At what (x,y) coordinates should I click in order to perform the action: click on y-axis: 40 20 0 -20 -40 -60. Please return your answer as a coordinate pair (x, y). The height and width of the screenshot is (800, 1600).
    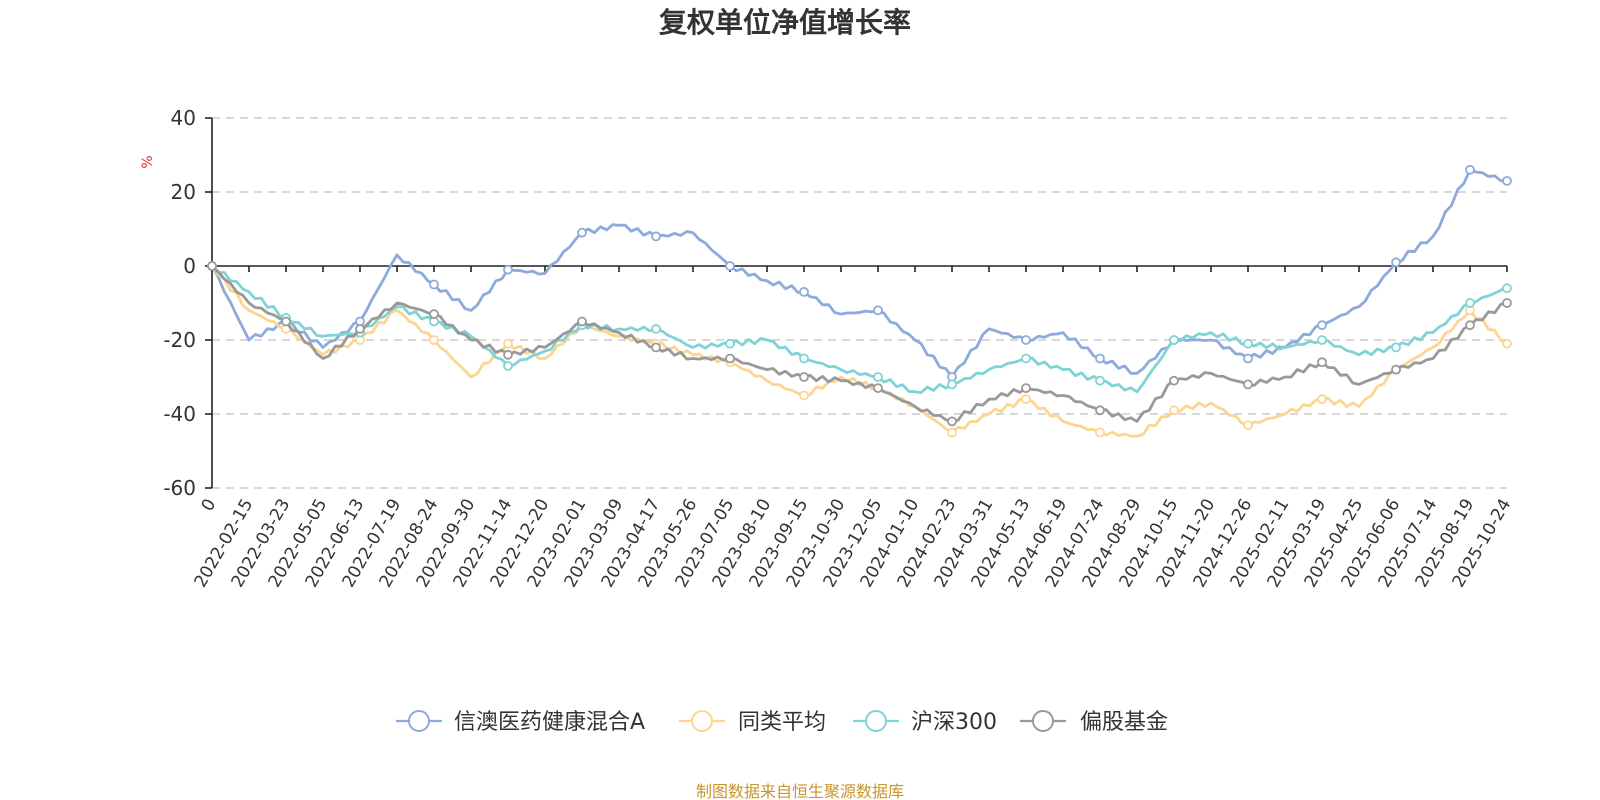
    Looking at the image, I should click on (188, 303).